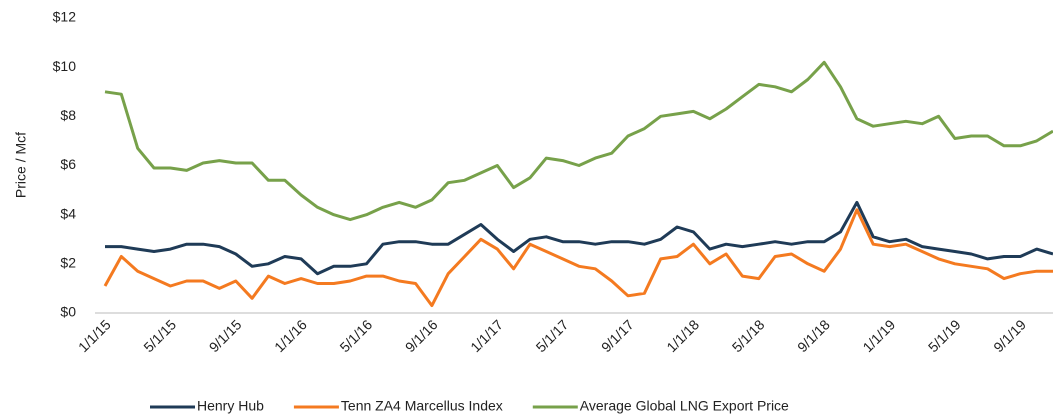 This screenshot has width=1053, height=420. Describe the element at coordinates (21, 165) in the screenshot. I see `y-axis-label: Price / Mcf` at that location.